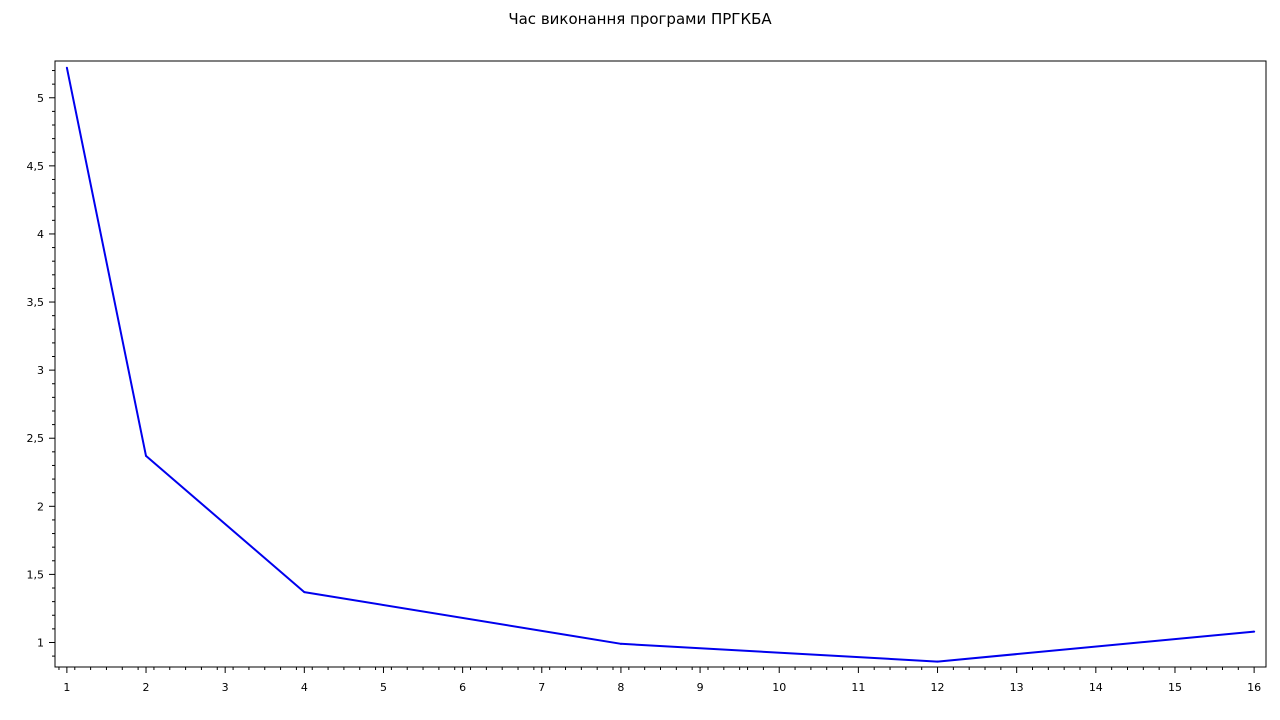 Image resolution: width=1280 pixels, height=720 pixels. I want to click on x-tick-label: 6, so click(462, 687).